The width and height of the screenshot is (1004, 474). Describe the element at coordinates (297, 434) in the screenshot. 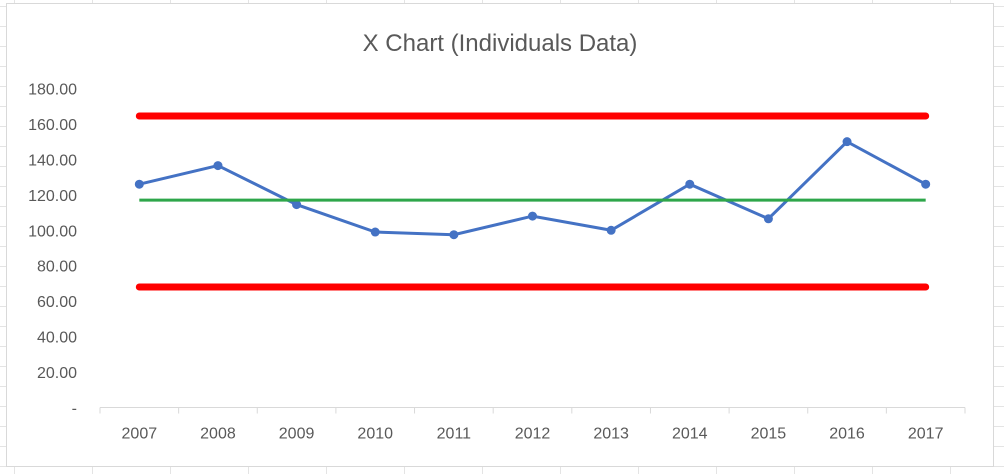

I see `x-tick-label: 2009` at that location.